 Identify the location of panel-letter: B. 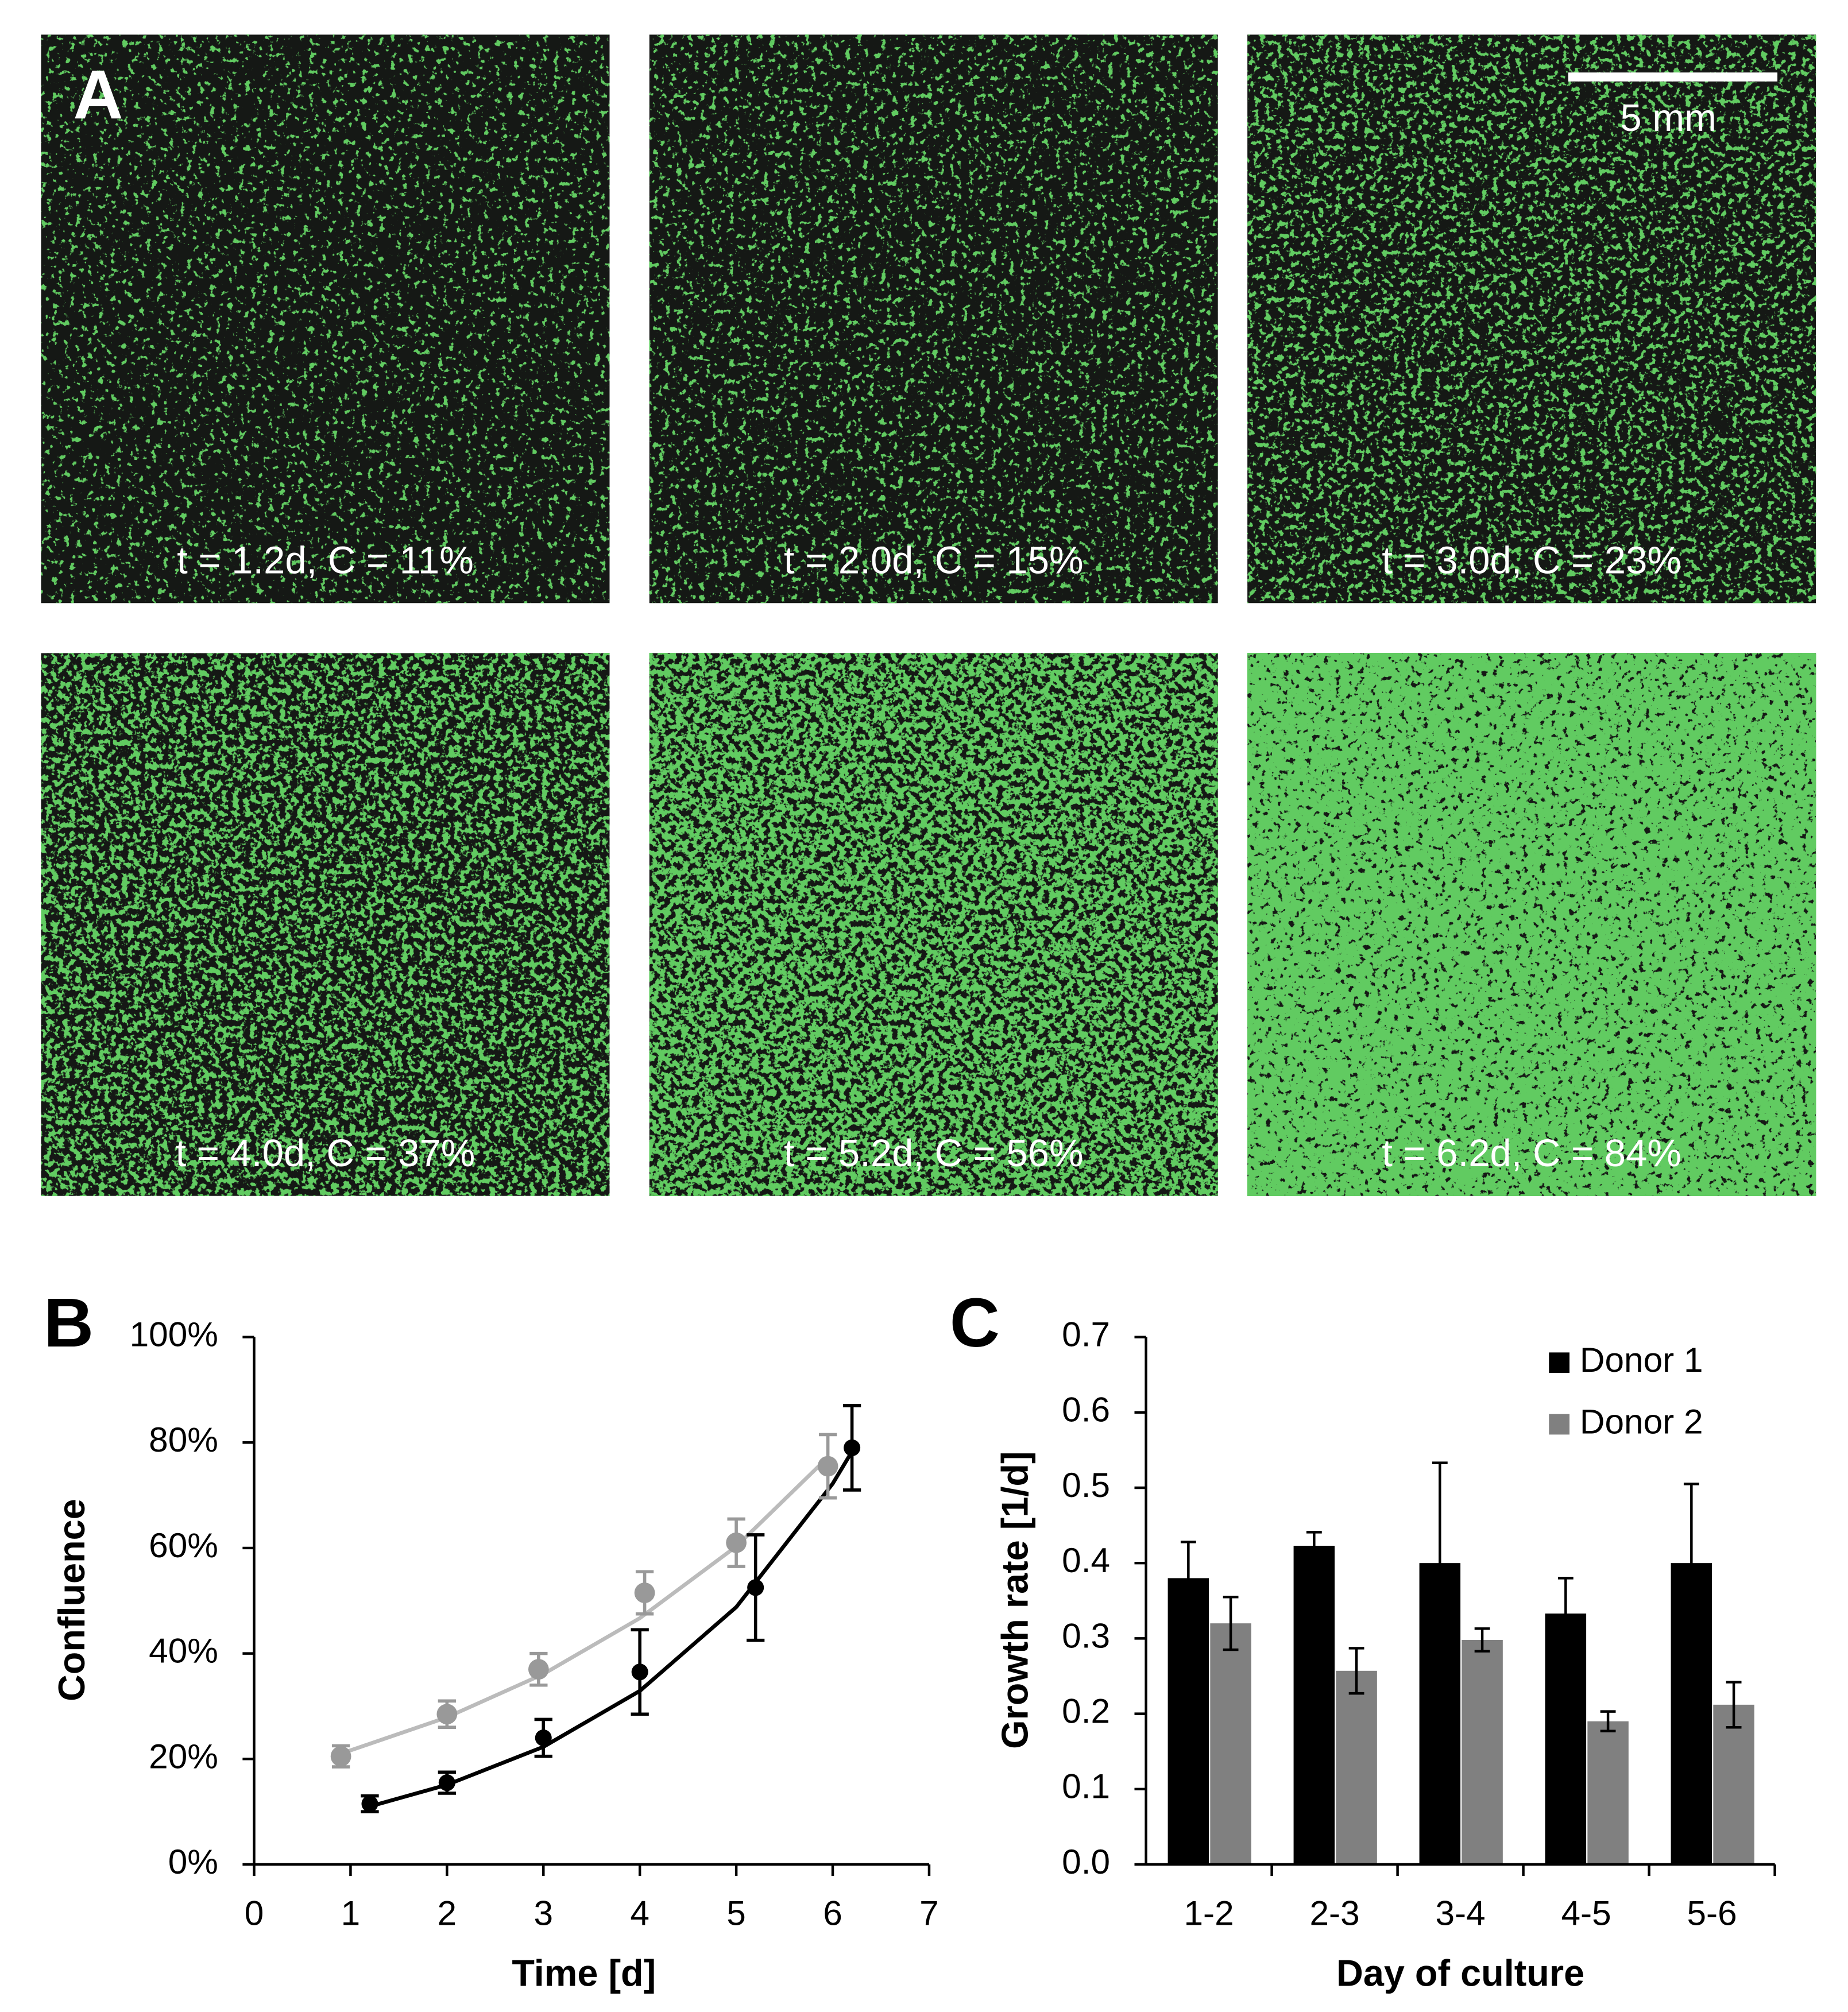
(69, 1322).